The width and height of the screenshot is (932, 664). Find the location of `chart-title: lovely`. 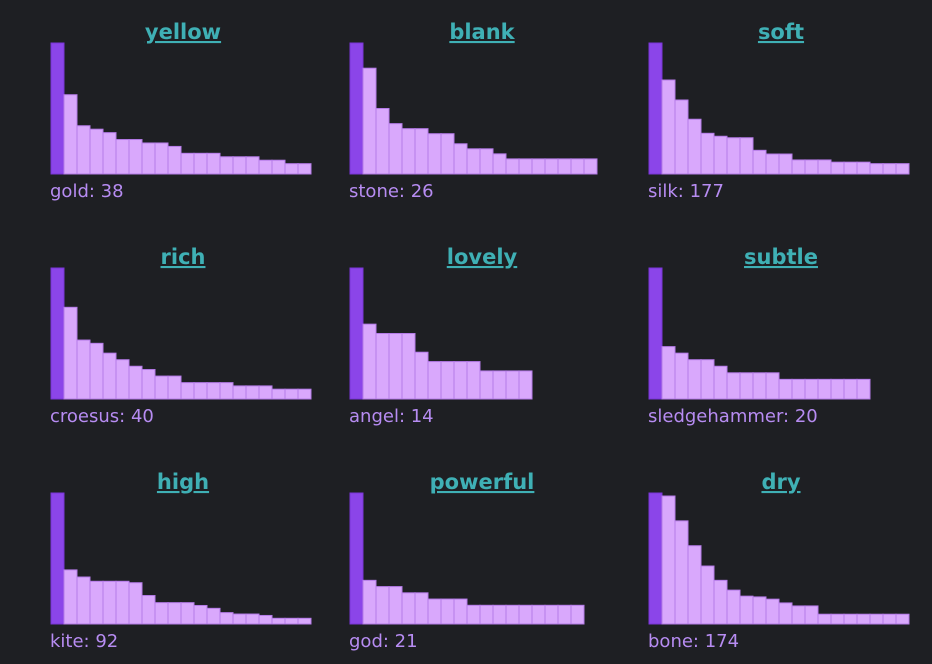

chart-title: lovely is located at coordinates (482, 257).